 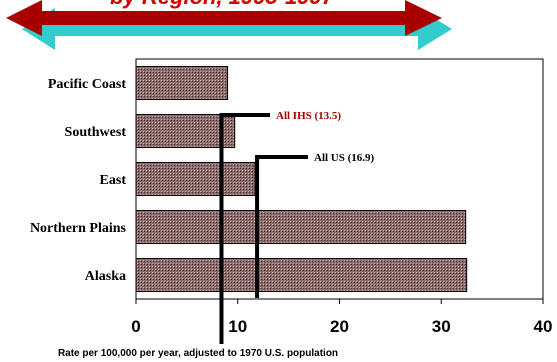 What do you see at coordinates (441, 326) in the screenshot?
I see `tick-label: 30` at bounding box center [441, 326].